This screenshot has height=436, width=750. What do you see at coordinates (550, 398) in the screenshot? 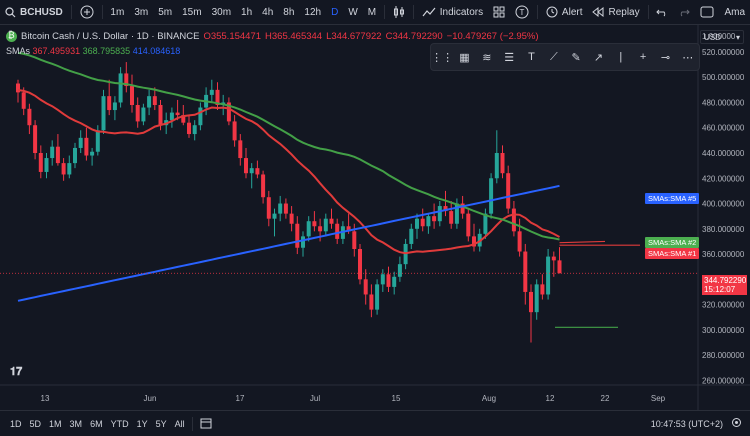
I see `time-tick-label: 12` at bounding box center [550, 398].